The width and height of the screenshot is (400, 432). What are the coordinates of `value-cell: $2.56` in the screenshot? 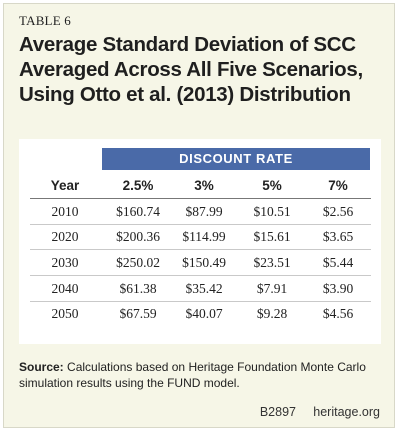 It's located at (338, 211).